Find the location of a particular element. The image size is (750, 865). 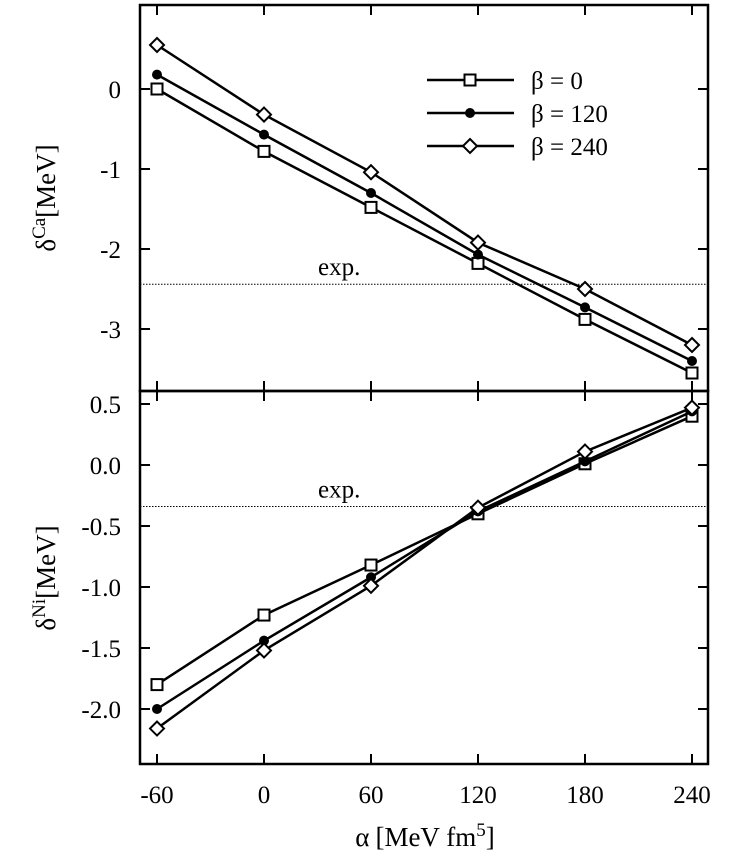

y-axis-label-bottom-superscript: Ni is located at coordinates (39, 608).